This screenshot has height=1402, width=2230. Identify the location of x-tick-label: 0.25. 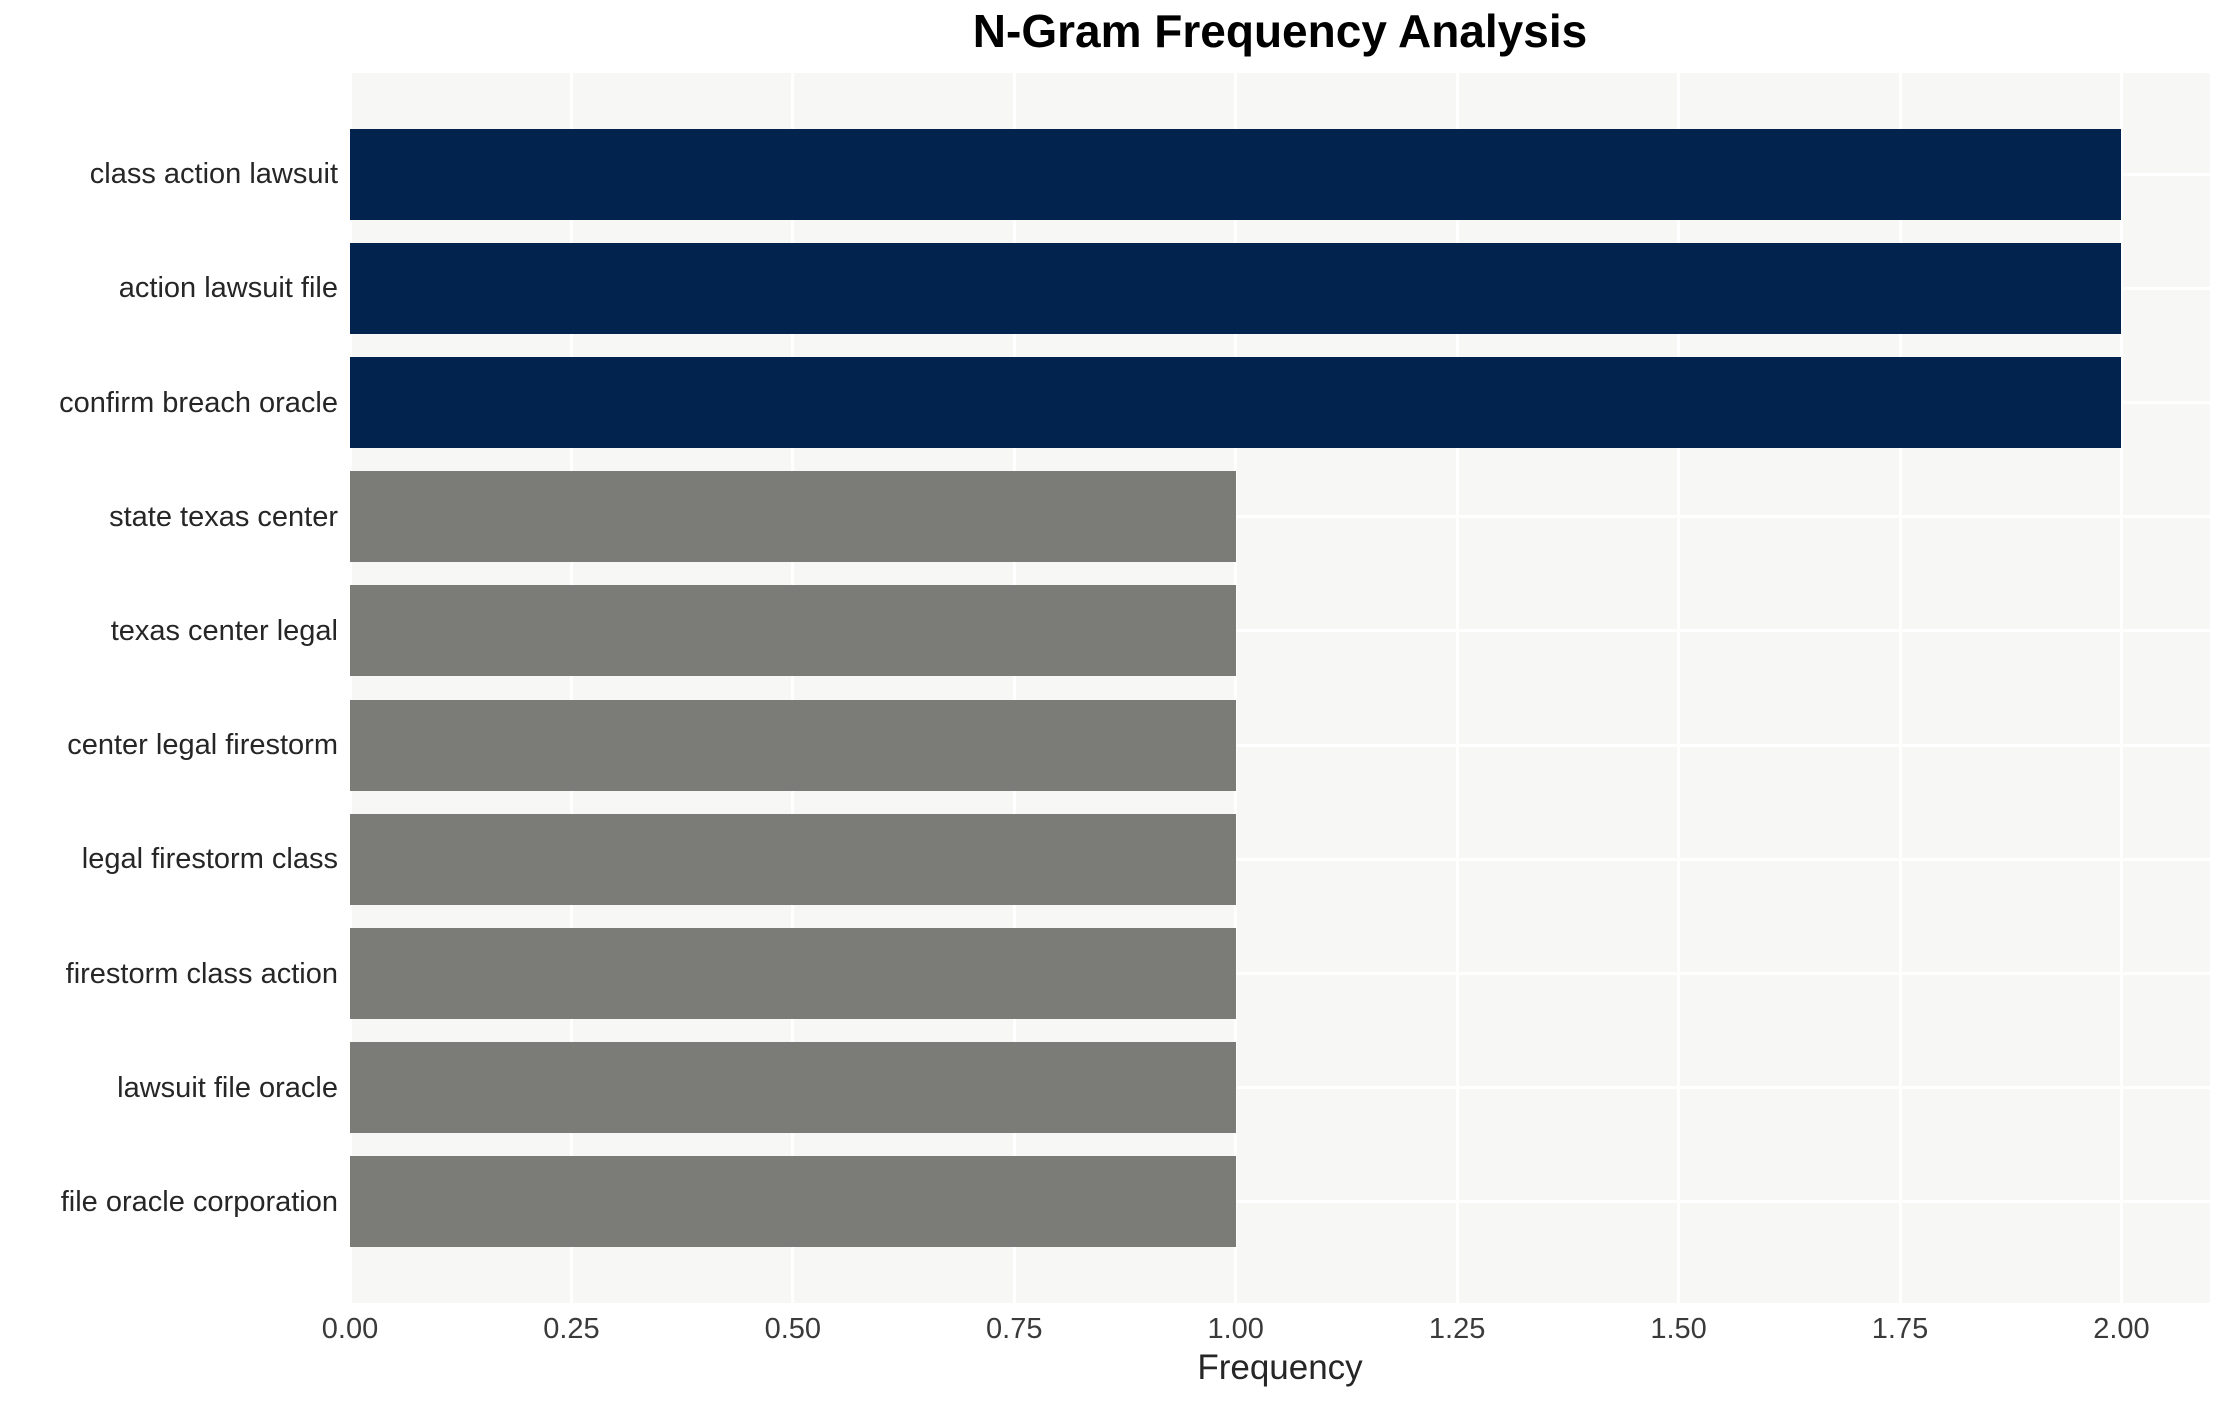
(571, 1329).